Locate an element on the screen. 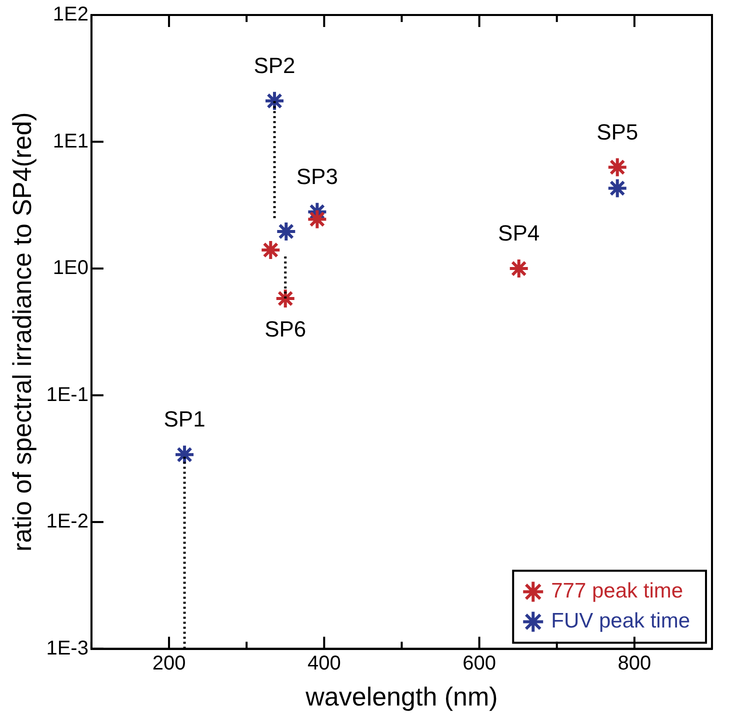 This screenshot has width=732, height=722. annotation: SP5 is located at coordinates (617, 131).